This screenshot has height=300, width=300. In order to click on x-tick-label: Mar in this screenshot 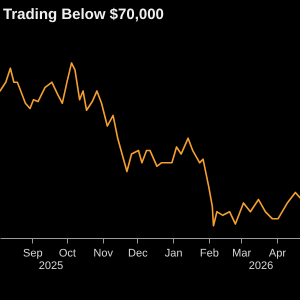, I will do `click(242, 254)`.